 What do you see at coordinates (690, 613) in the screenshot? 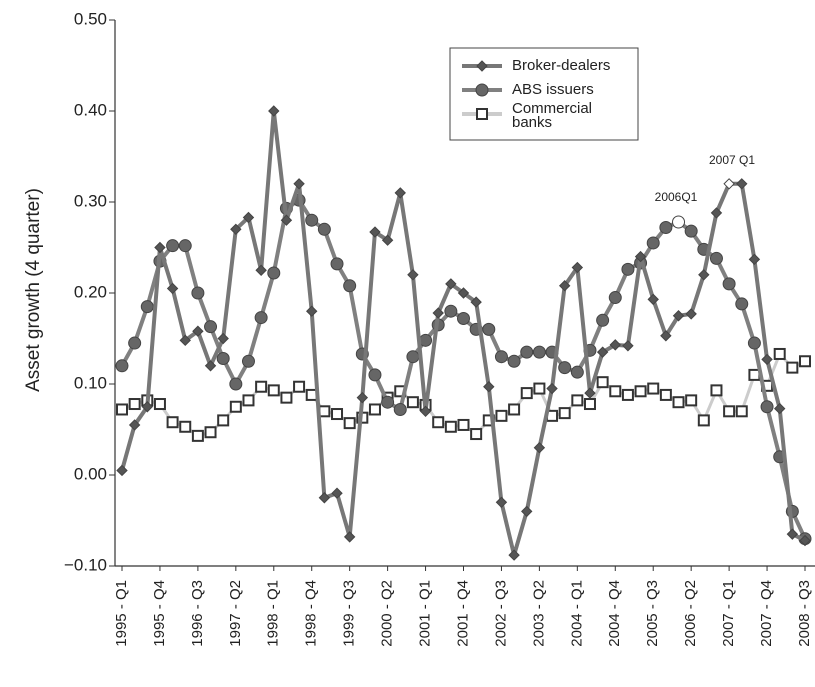
I see `x-tick-label: 2006 - Q2` at bounding box center [690, 613].